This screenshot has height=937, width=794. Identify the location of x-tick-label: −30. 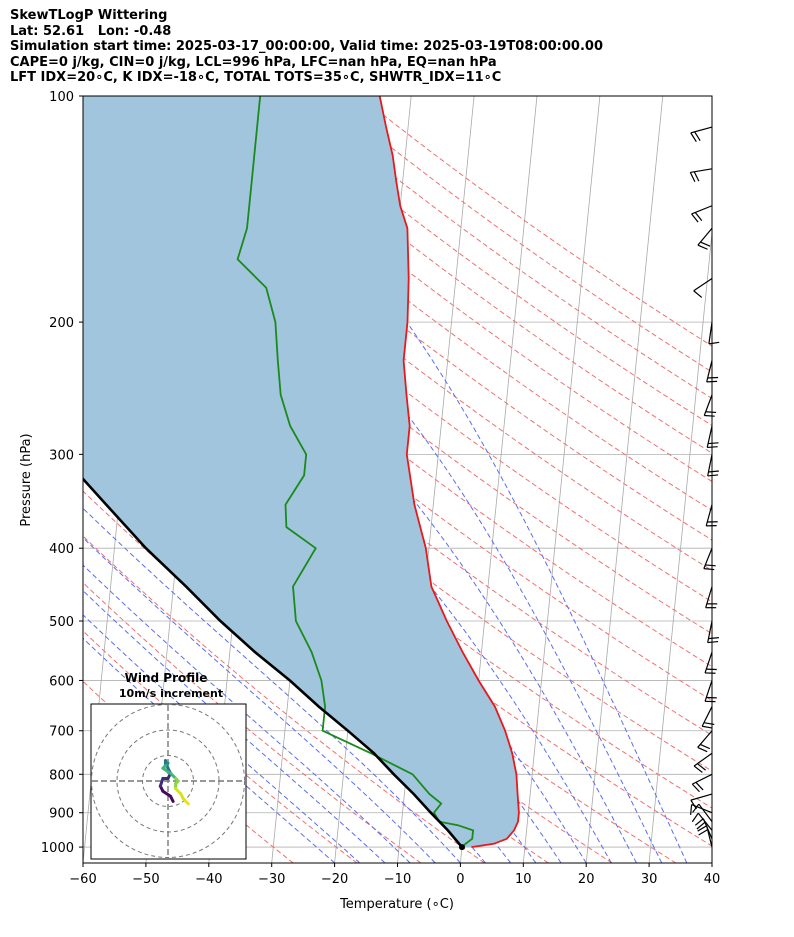
(271, 879).